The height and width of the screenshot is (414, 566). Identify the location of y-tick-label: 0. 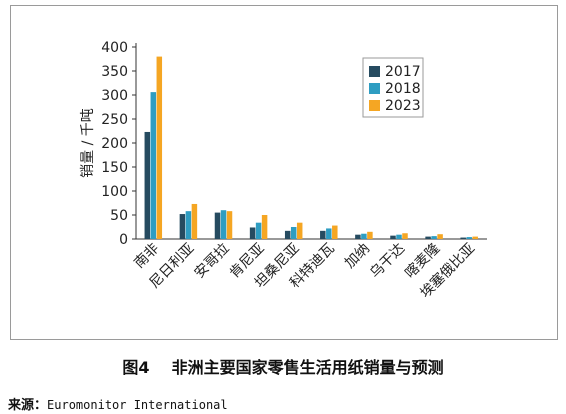
(123, 240).